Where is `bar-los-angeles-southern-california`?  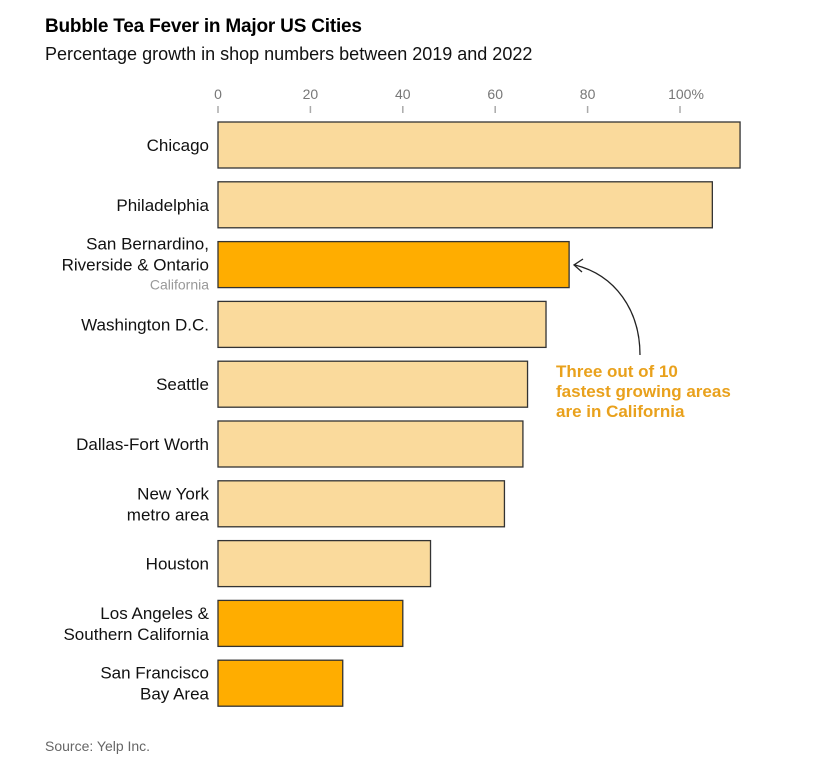 bar-los-angeles-southern-california is located at coordinates (310, 623).